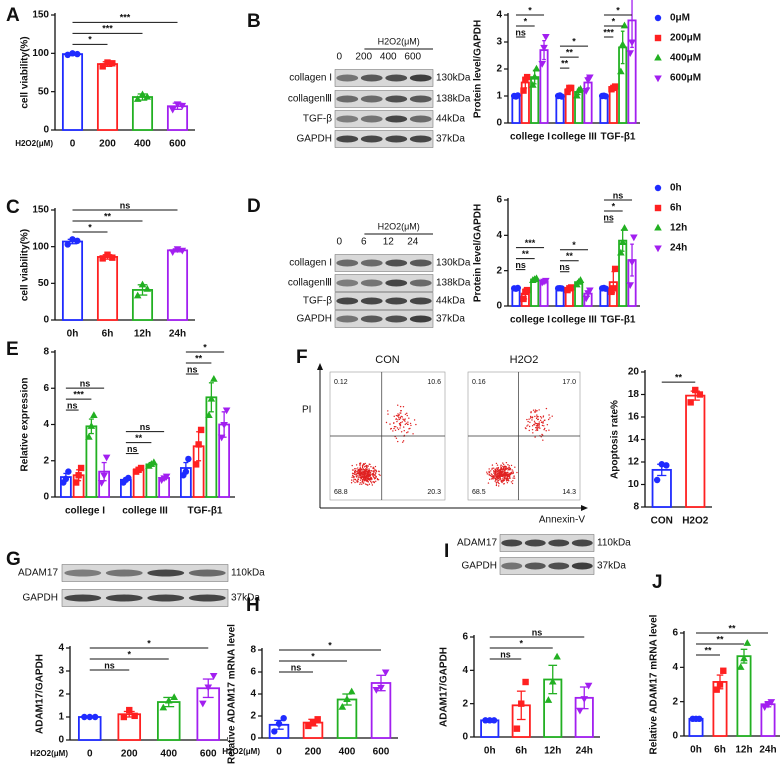 Image resolution: width=784 pixels, height=764 pixels. What do you see at coordinates (479, 382) in the screenshot?
I see `quadrant-value: 0.16` at bounding box center [479, 382].